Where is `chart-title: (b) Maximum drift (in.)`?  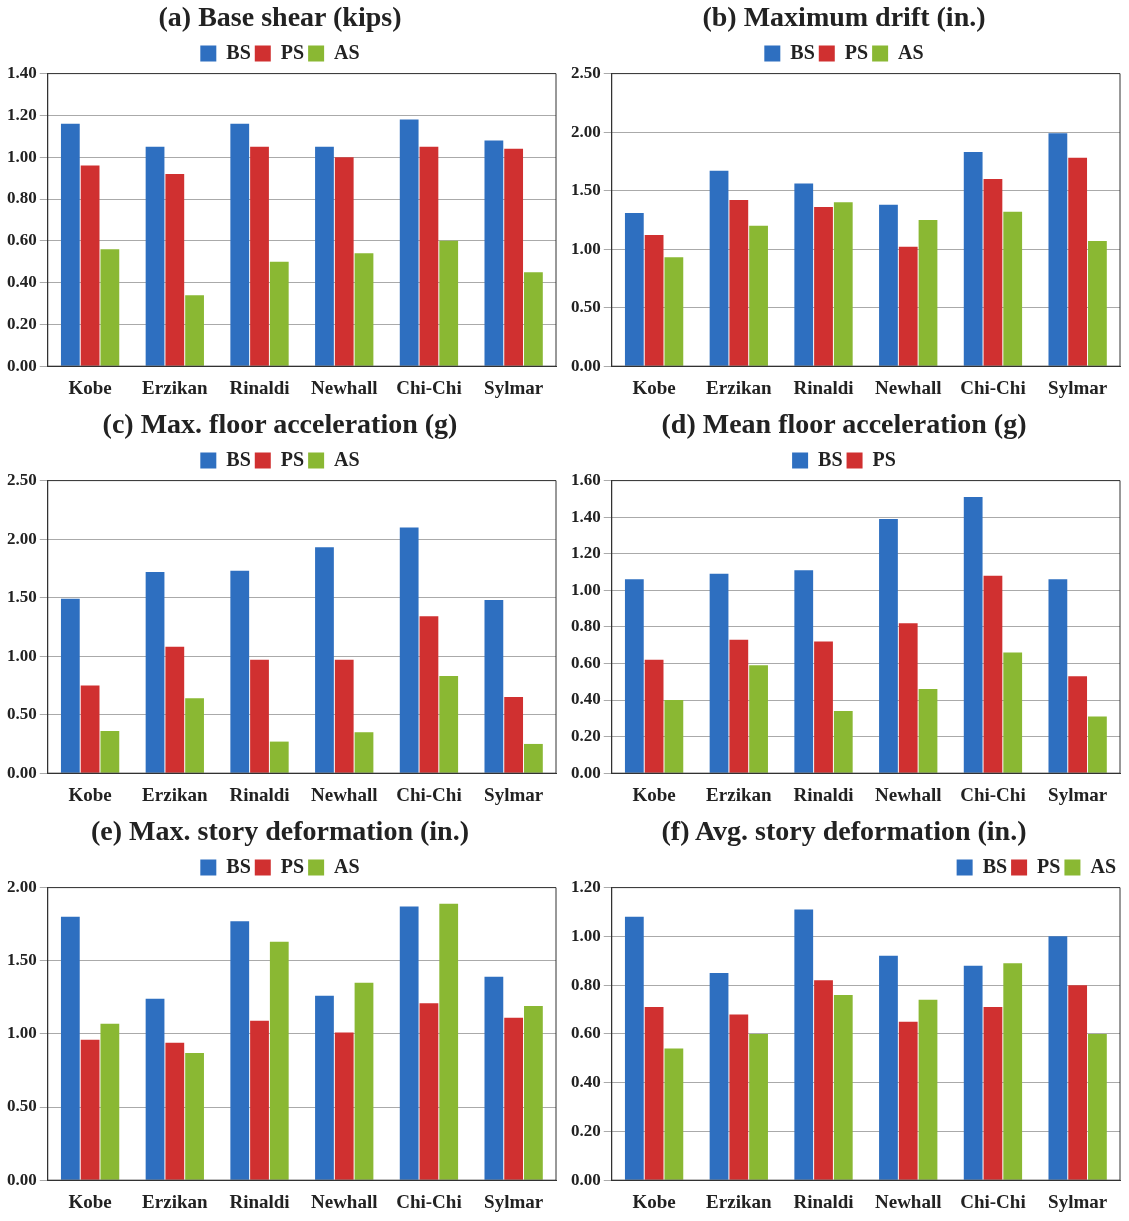
chart-title: (b) Maximum drift (in.) is located at coordinates (844, 17).